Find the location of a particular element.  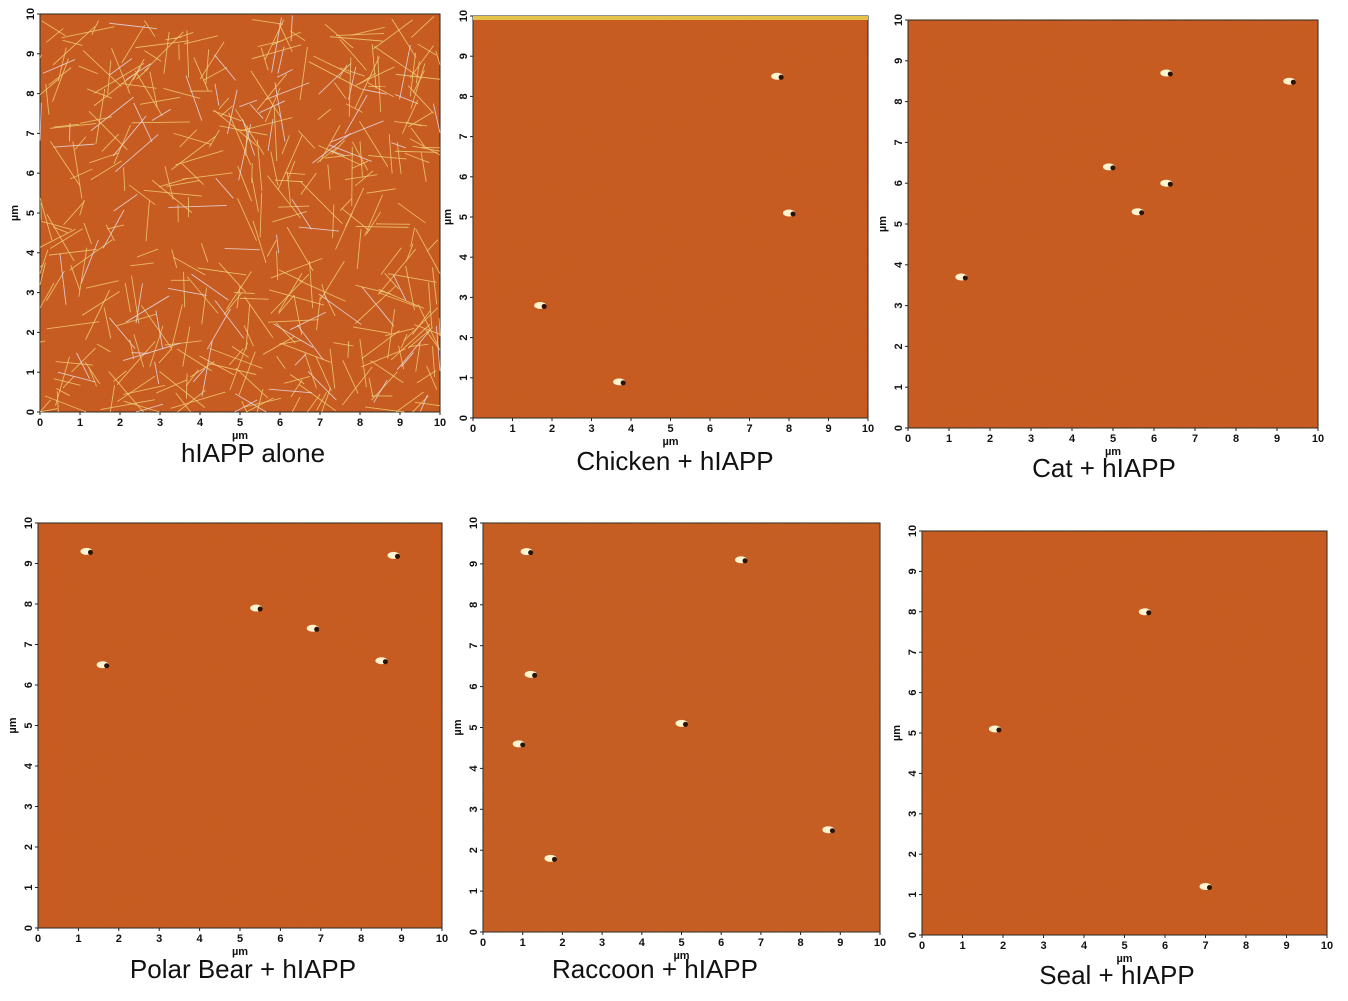

x-axis-label: µm is located at coordinates (1113, 452).